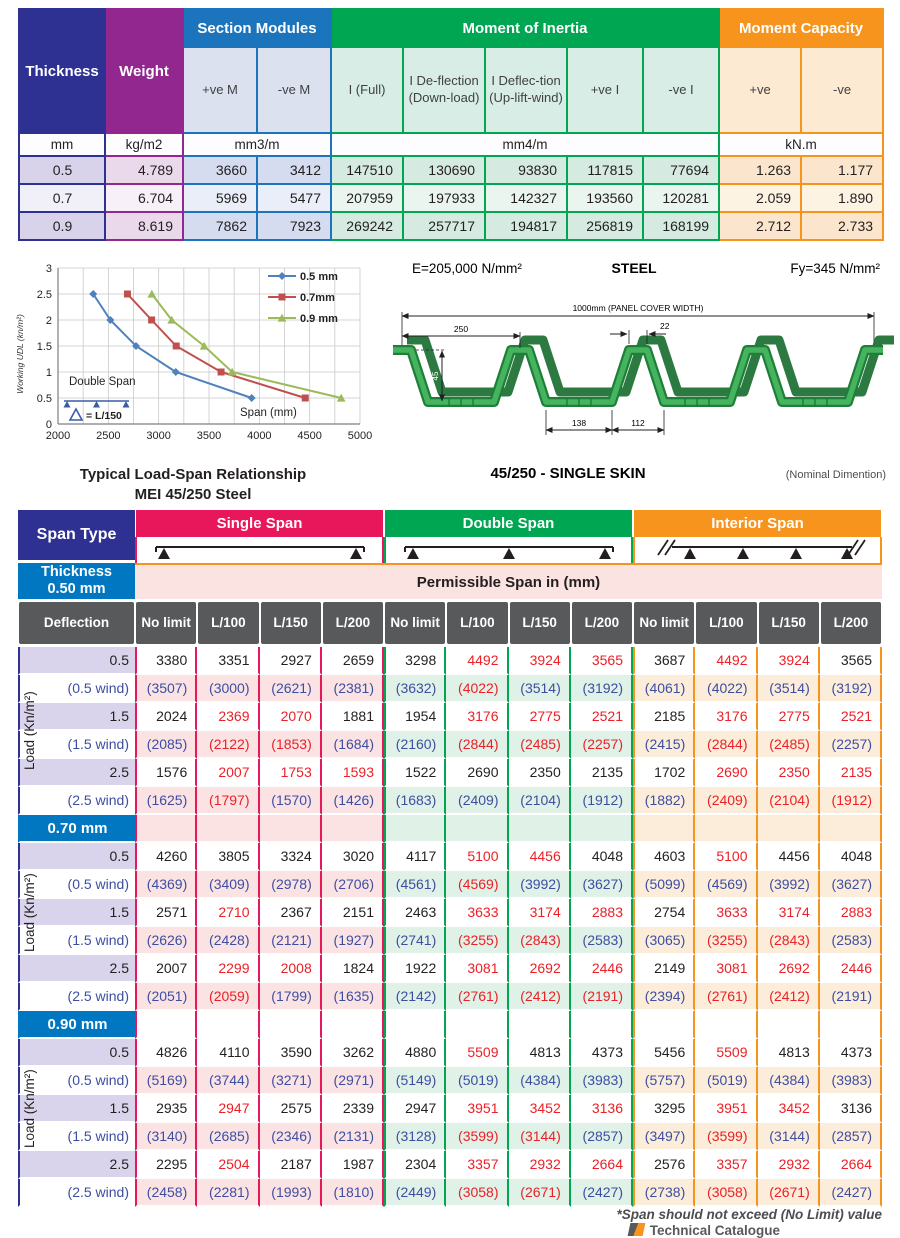 The image size is (900, 1238). What do you see at coordinates (526, 170) in the screenshot?
I see `table-cell: 93830` at bounding box center [526, 170].